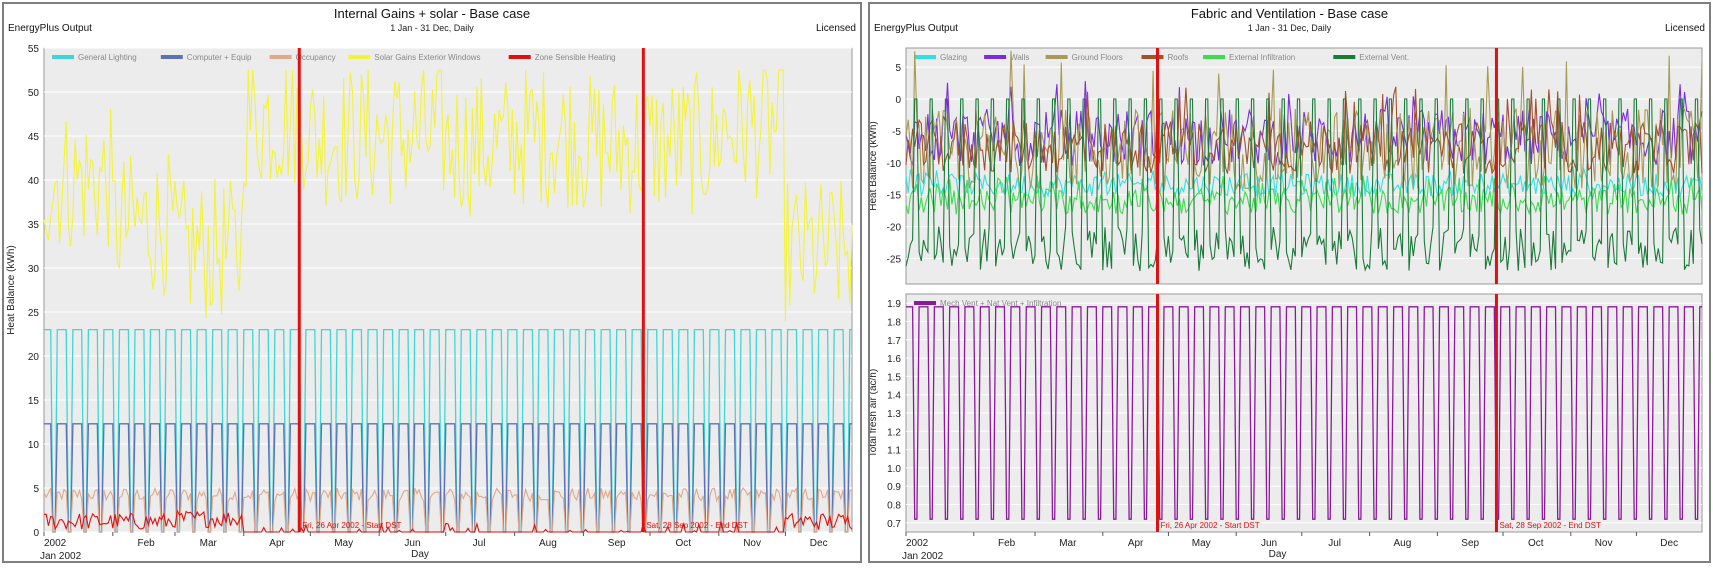 This screenshot has width=1713, height=568. I want to click on legend-label: General Lighting, so click(107, 57).